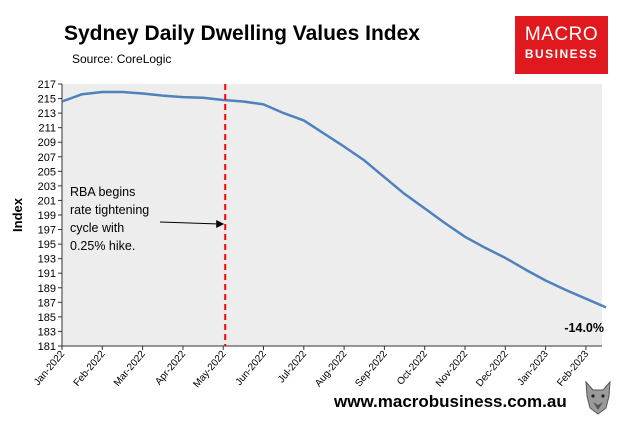 This screenshot has height=428, width=624. Describe the element at coordinates (47, 187) in the screenshot. I see `y-tick-label: 203` at that location.